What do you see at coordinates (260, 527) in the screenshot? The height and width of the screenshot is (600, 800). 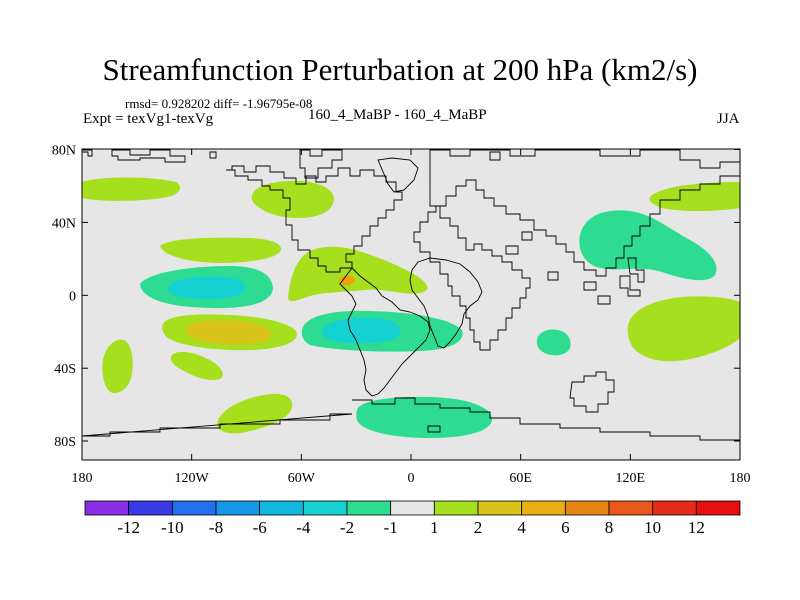 I see `colorbar-label: -6` at bounding box center [260, 527].